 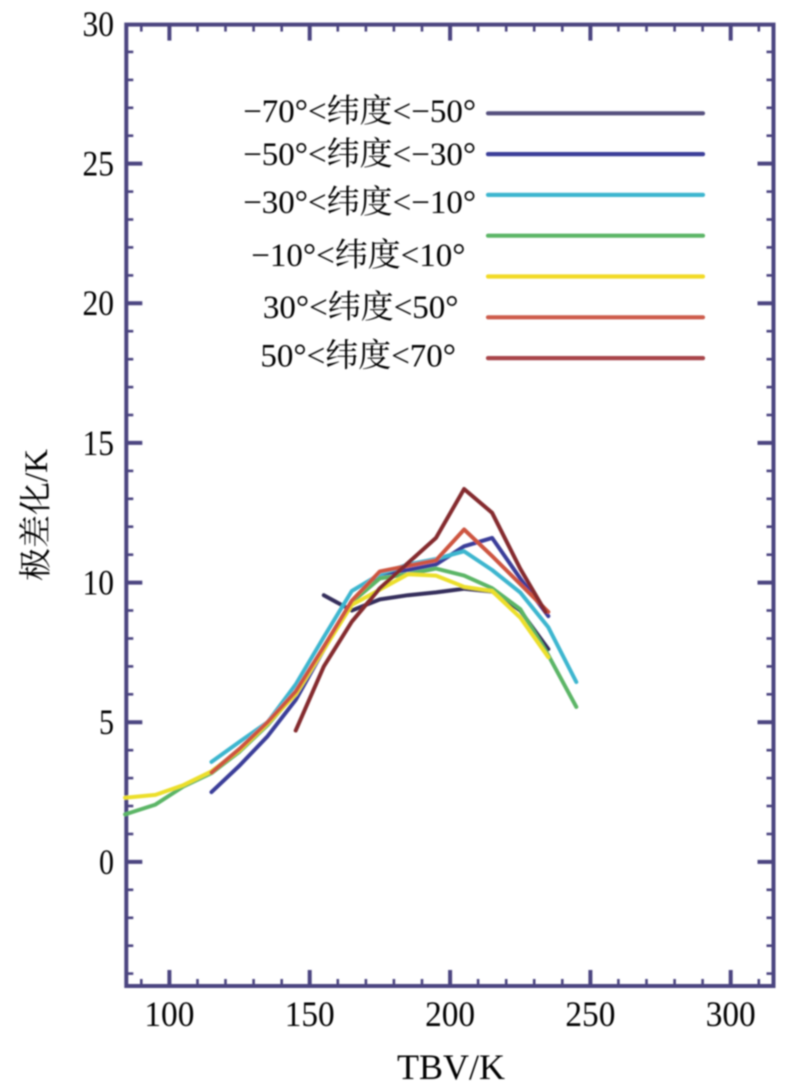 What do you see at coordinates (590, 1014) in the screenshot?
I see `svg-text: 250` at bounding box center [590, 1014].